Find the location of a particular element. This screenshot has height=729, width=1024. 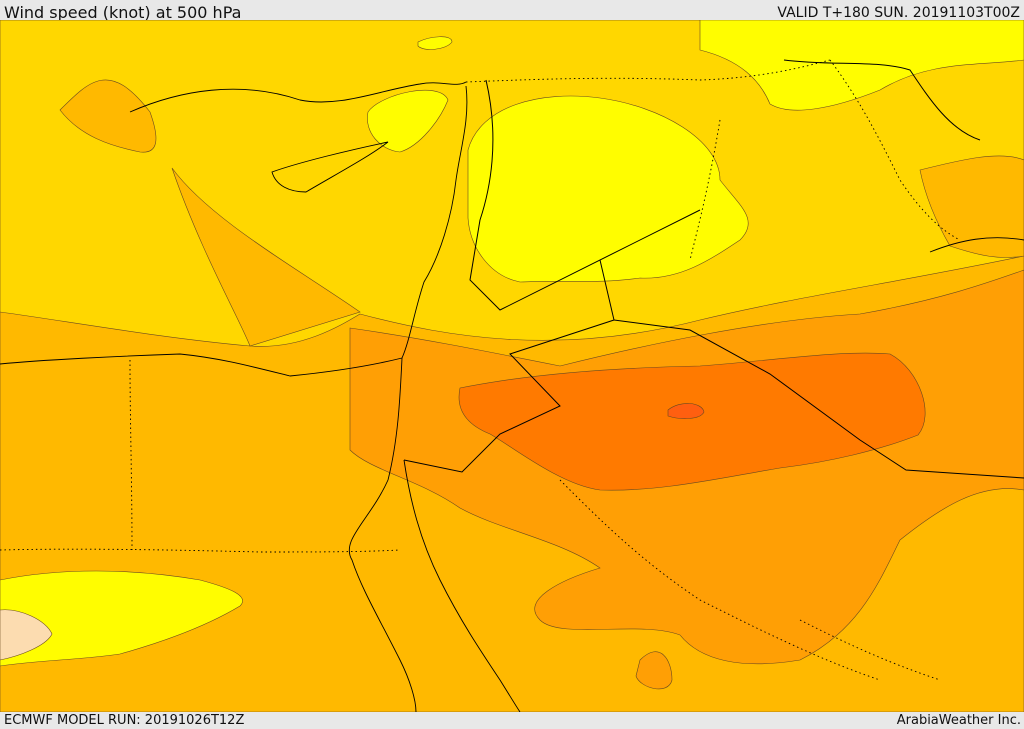

boundary-iran is located at coordinates (882, 100).